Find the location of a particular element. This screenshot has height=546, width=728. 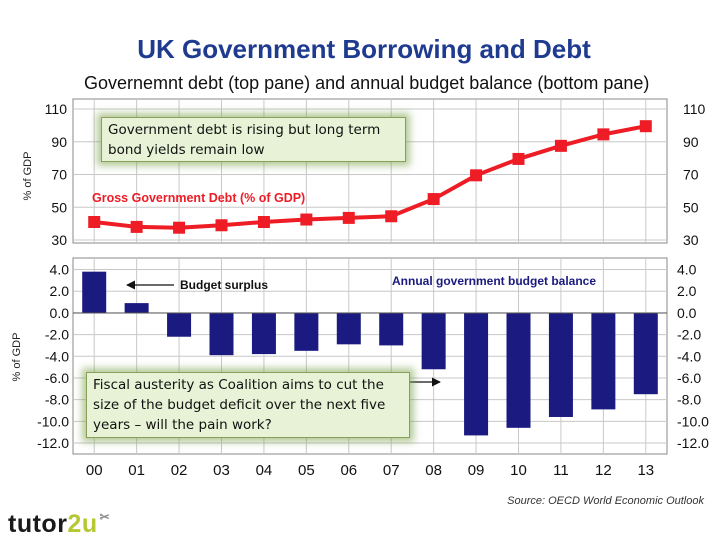

bottom-y-tick-left: 4.0 is located at coordinates (60, 270).